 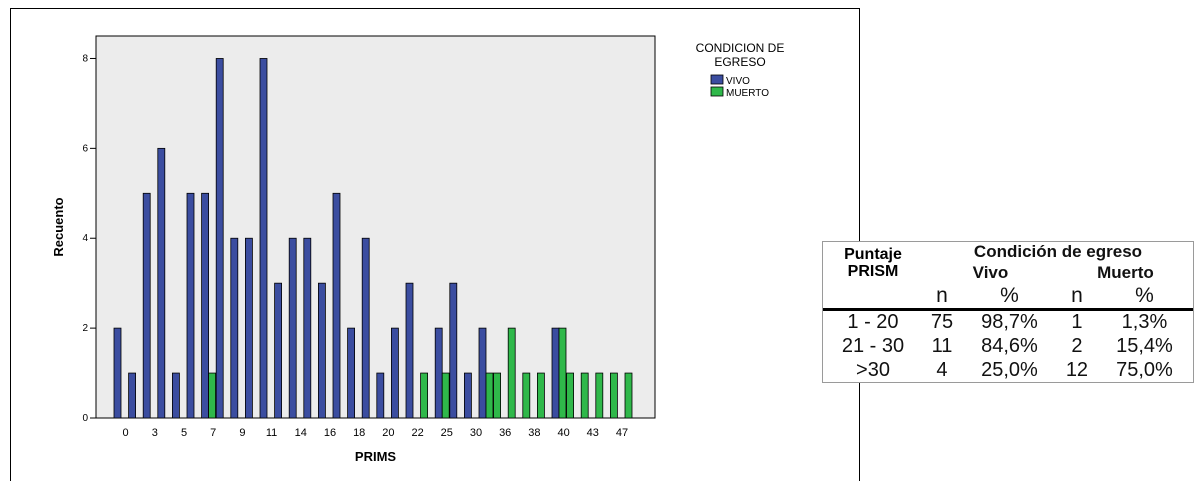 I want to click on vivo-n-cell: 11, so click(x=942, y=345).